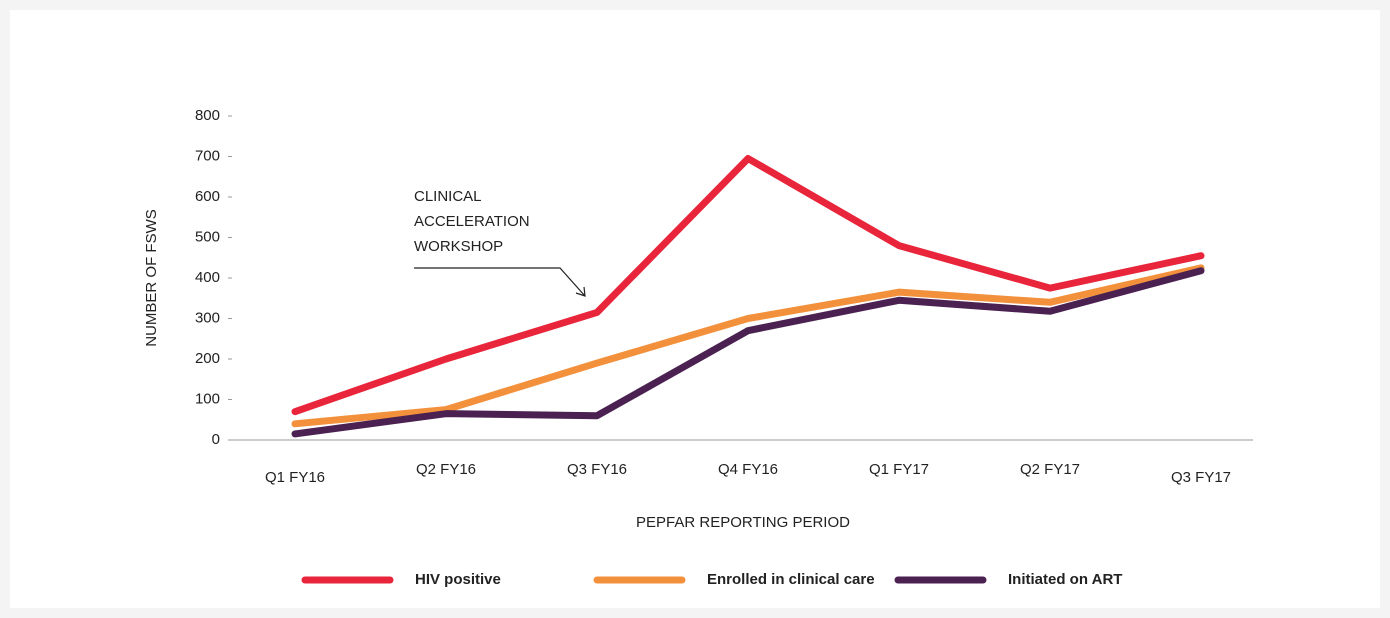  Describe the element at coordinates (458, 579) in the screenshot. I see `legend-label: HIV positive` at that location.